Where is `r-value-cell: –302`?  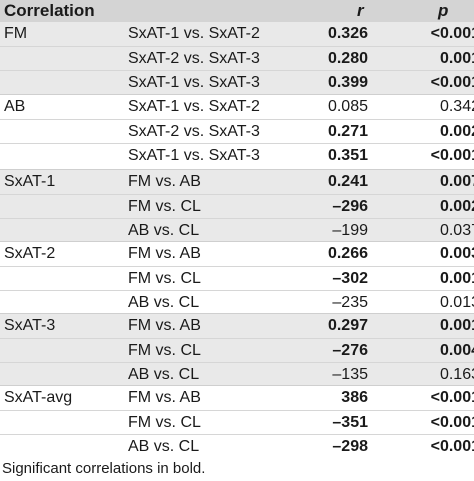
r-value-cell: –302 is located at coordinates (350, 278).